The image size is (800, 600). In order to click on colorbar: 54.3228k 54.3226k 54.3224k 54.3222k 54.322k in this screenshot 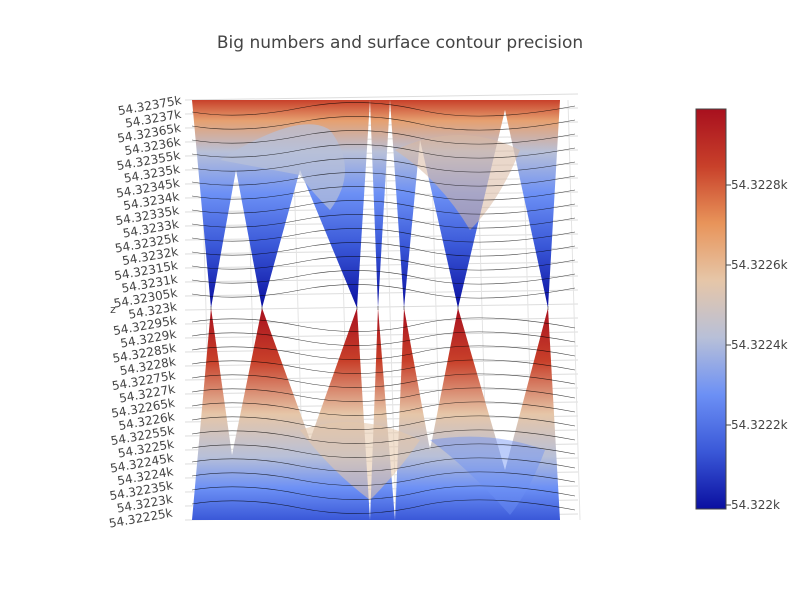, I will do `click(741, 310)`.